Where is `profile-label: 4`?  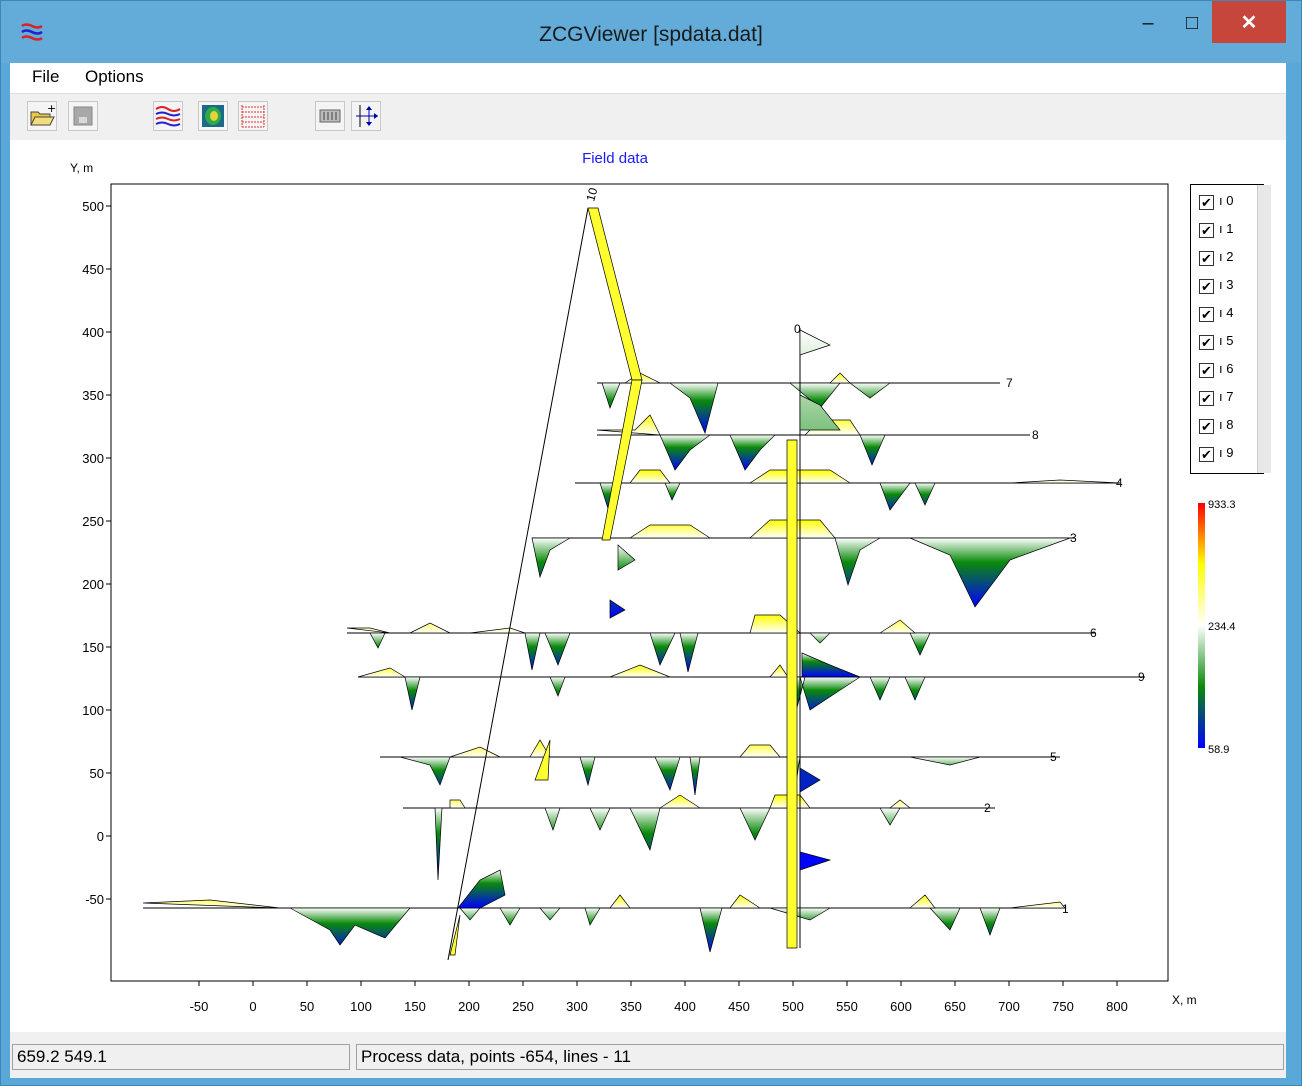 profile-label: 4 is located at coordinates (1119, 483).